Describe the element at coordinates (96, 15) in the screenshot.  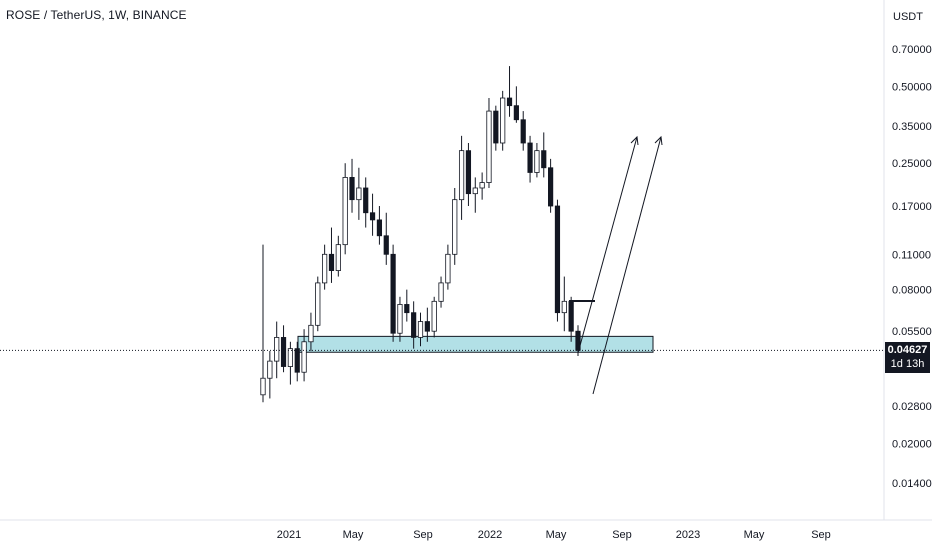
I see `chart-title: ROSE / TetherUS, 1W, BINANCE` at that location.